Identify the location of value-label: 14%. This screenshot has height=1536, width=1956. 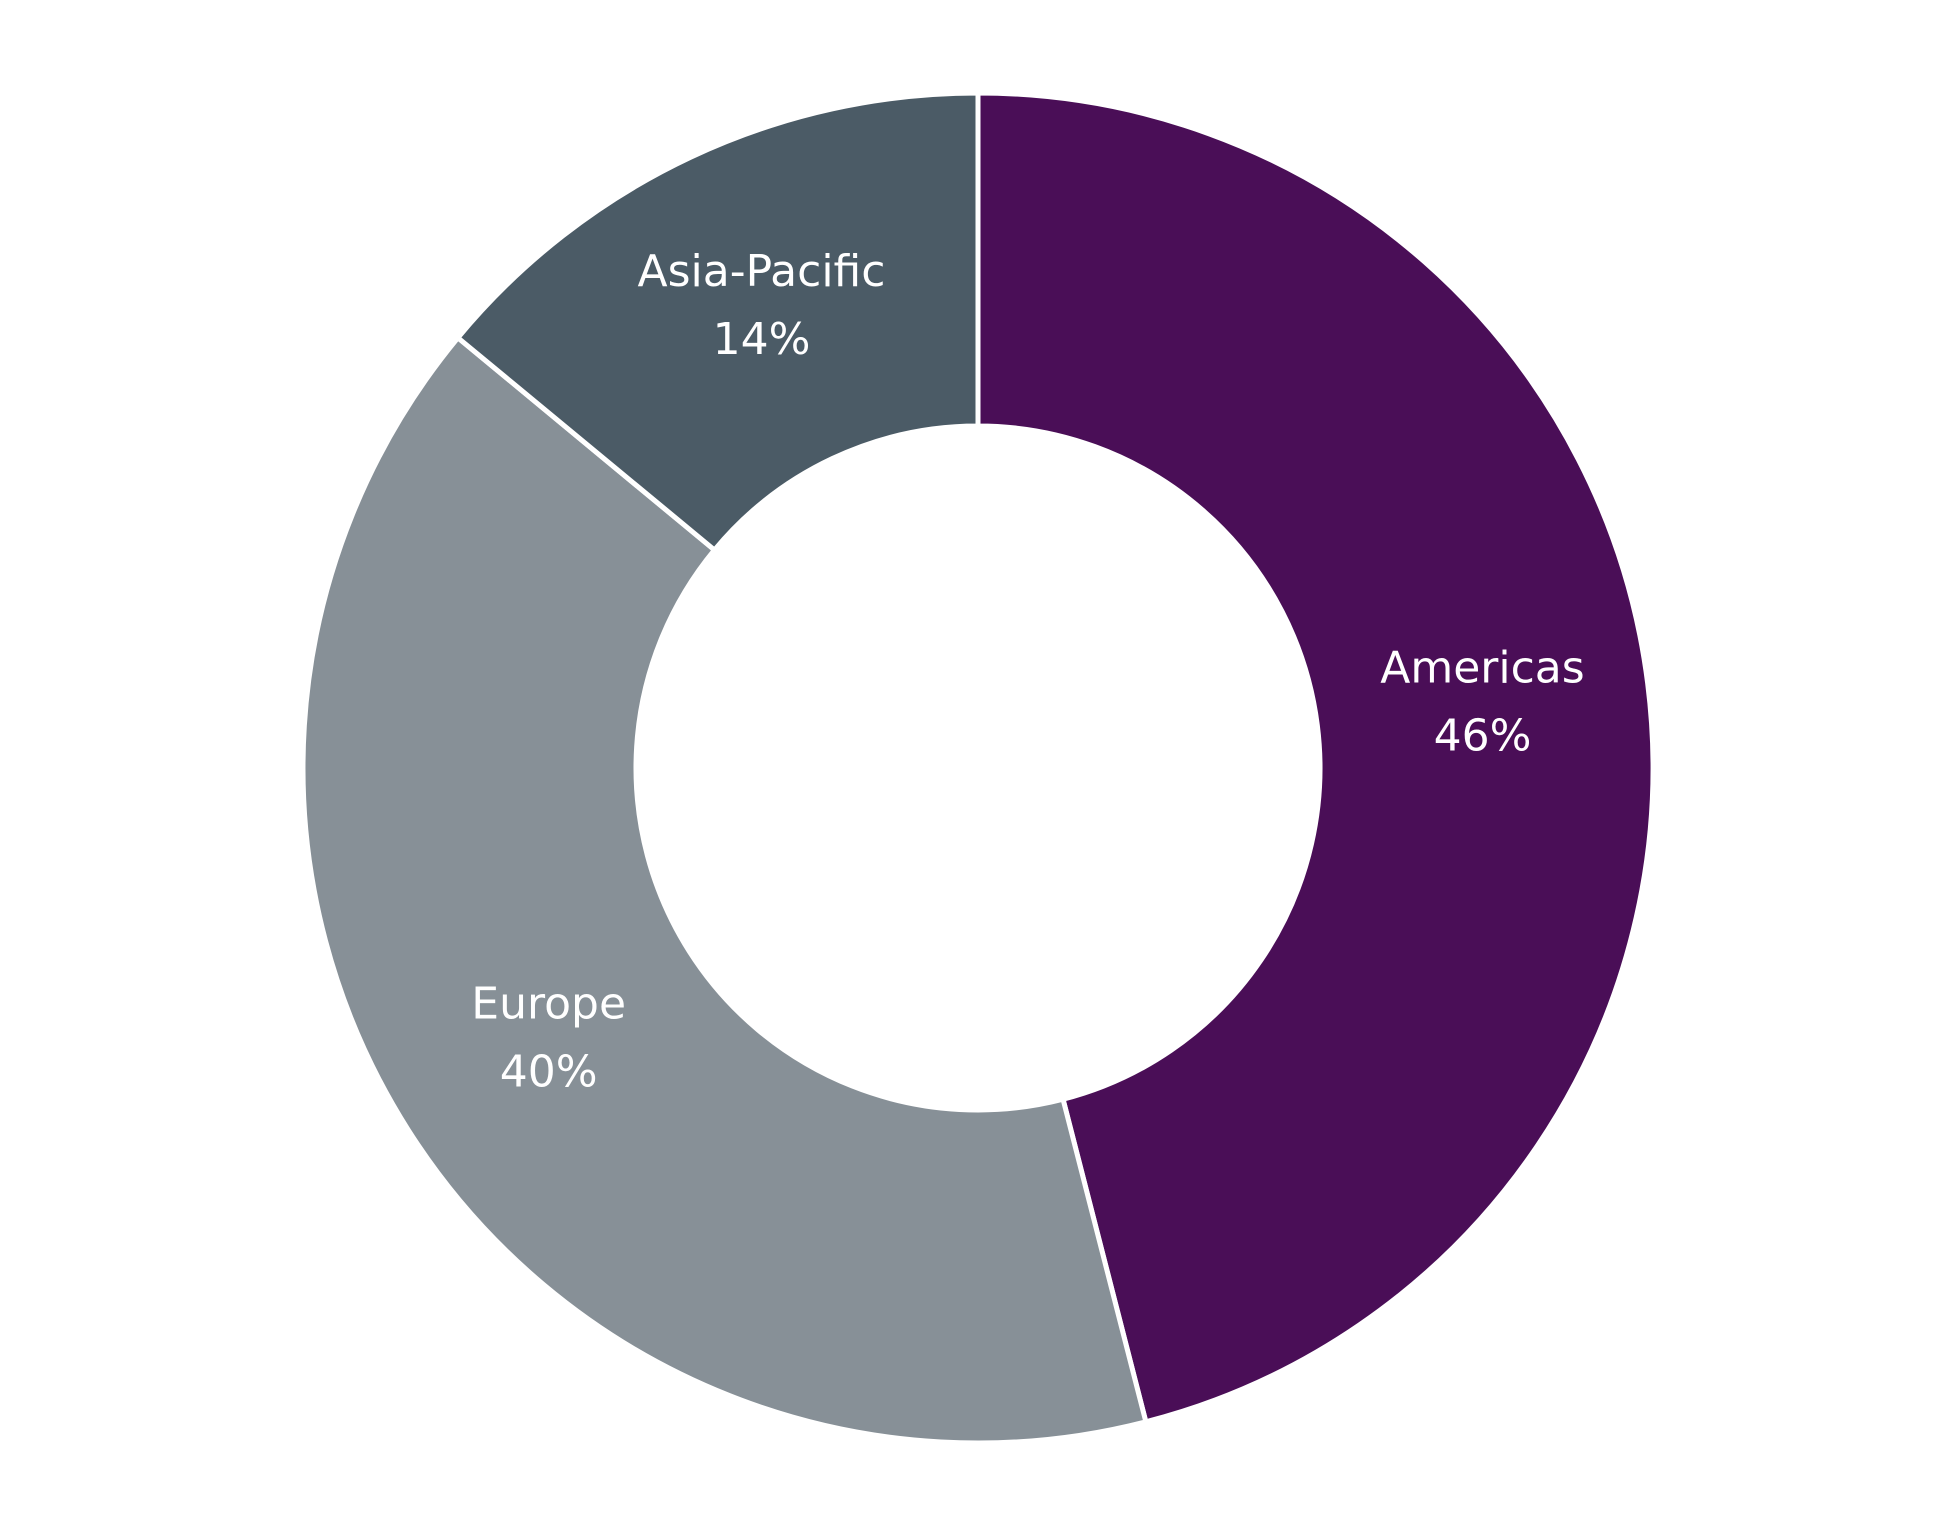
(762, 339).